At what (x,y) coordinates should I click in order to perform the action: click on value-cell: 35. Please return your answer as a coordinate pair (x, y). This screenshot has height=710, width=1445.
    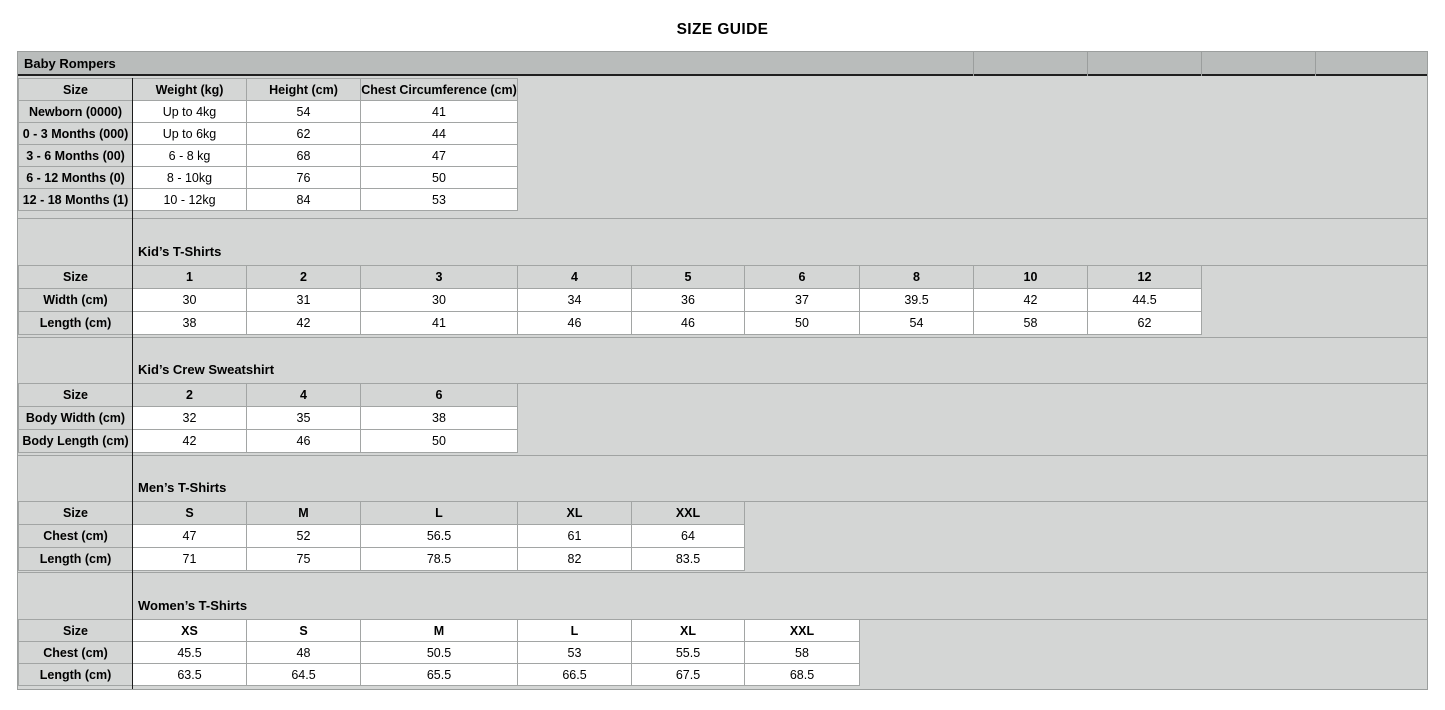
    Looking at the image, I should click on (303, 418).